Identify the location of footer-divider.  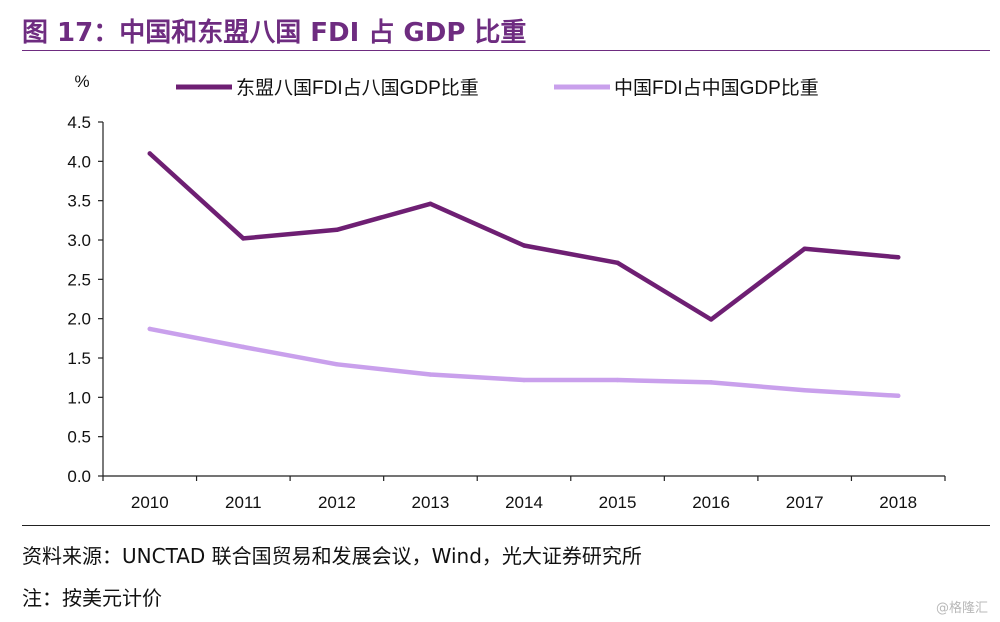
(506, 525).